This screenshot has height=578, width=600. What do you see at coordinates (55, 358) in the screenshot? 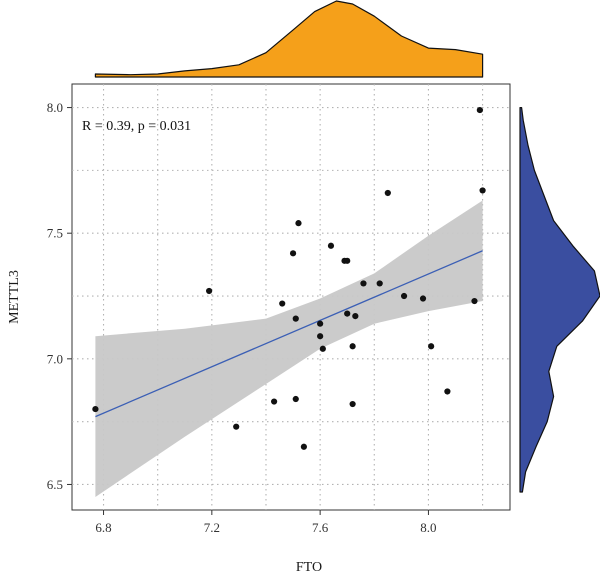
I see `y-tick-label: 7.0` at bounding box center [55, 358].